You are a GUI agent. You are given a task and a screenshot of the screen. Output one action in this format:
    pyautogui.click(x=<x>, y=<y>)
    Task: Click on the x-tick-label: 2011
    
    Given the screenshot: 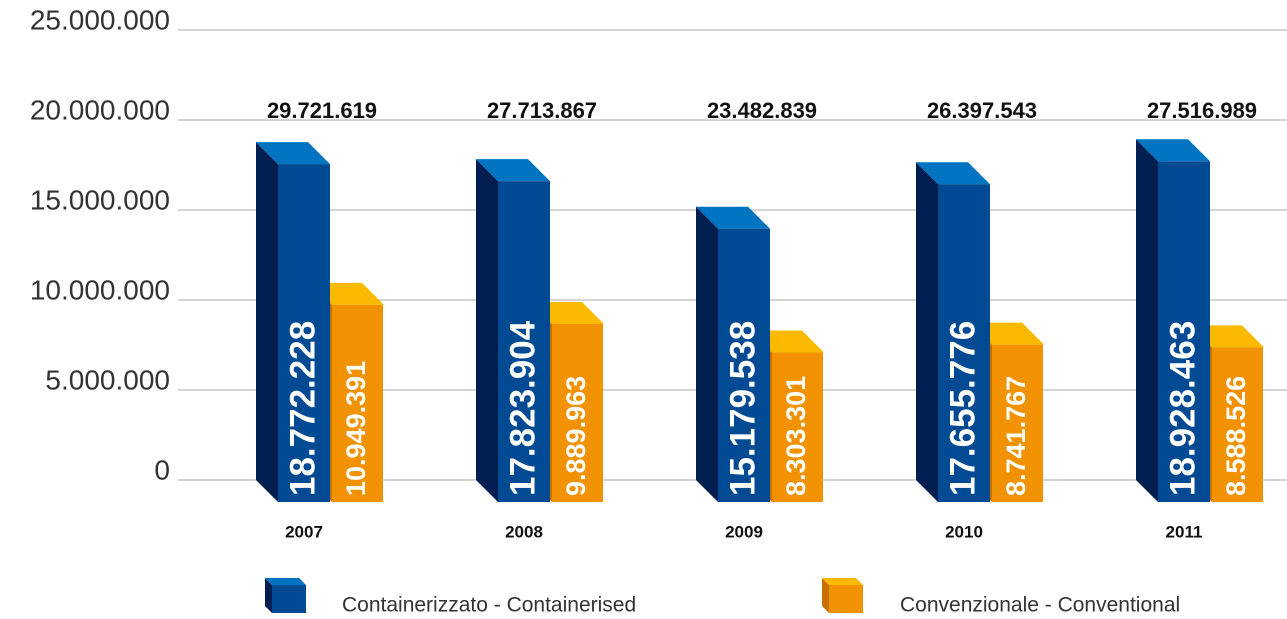 What is the action you would take?
    pyautogui.click(x=1184, y=531)
    